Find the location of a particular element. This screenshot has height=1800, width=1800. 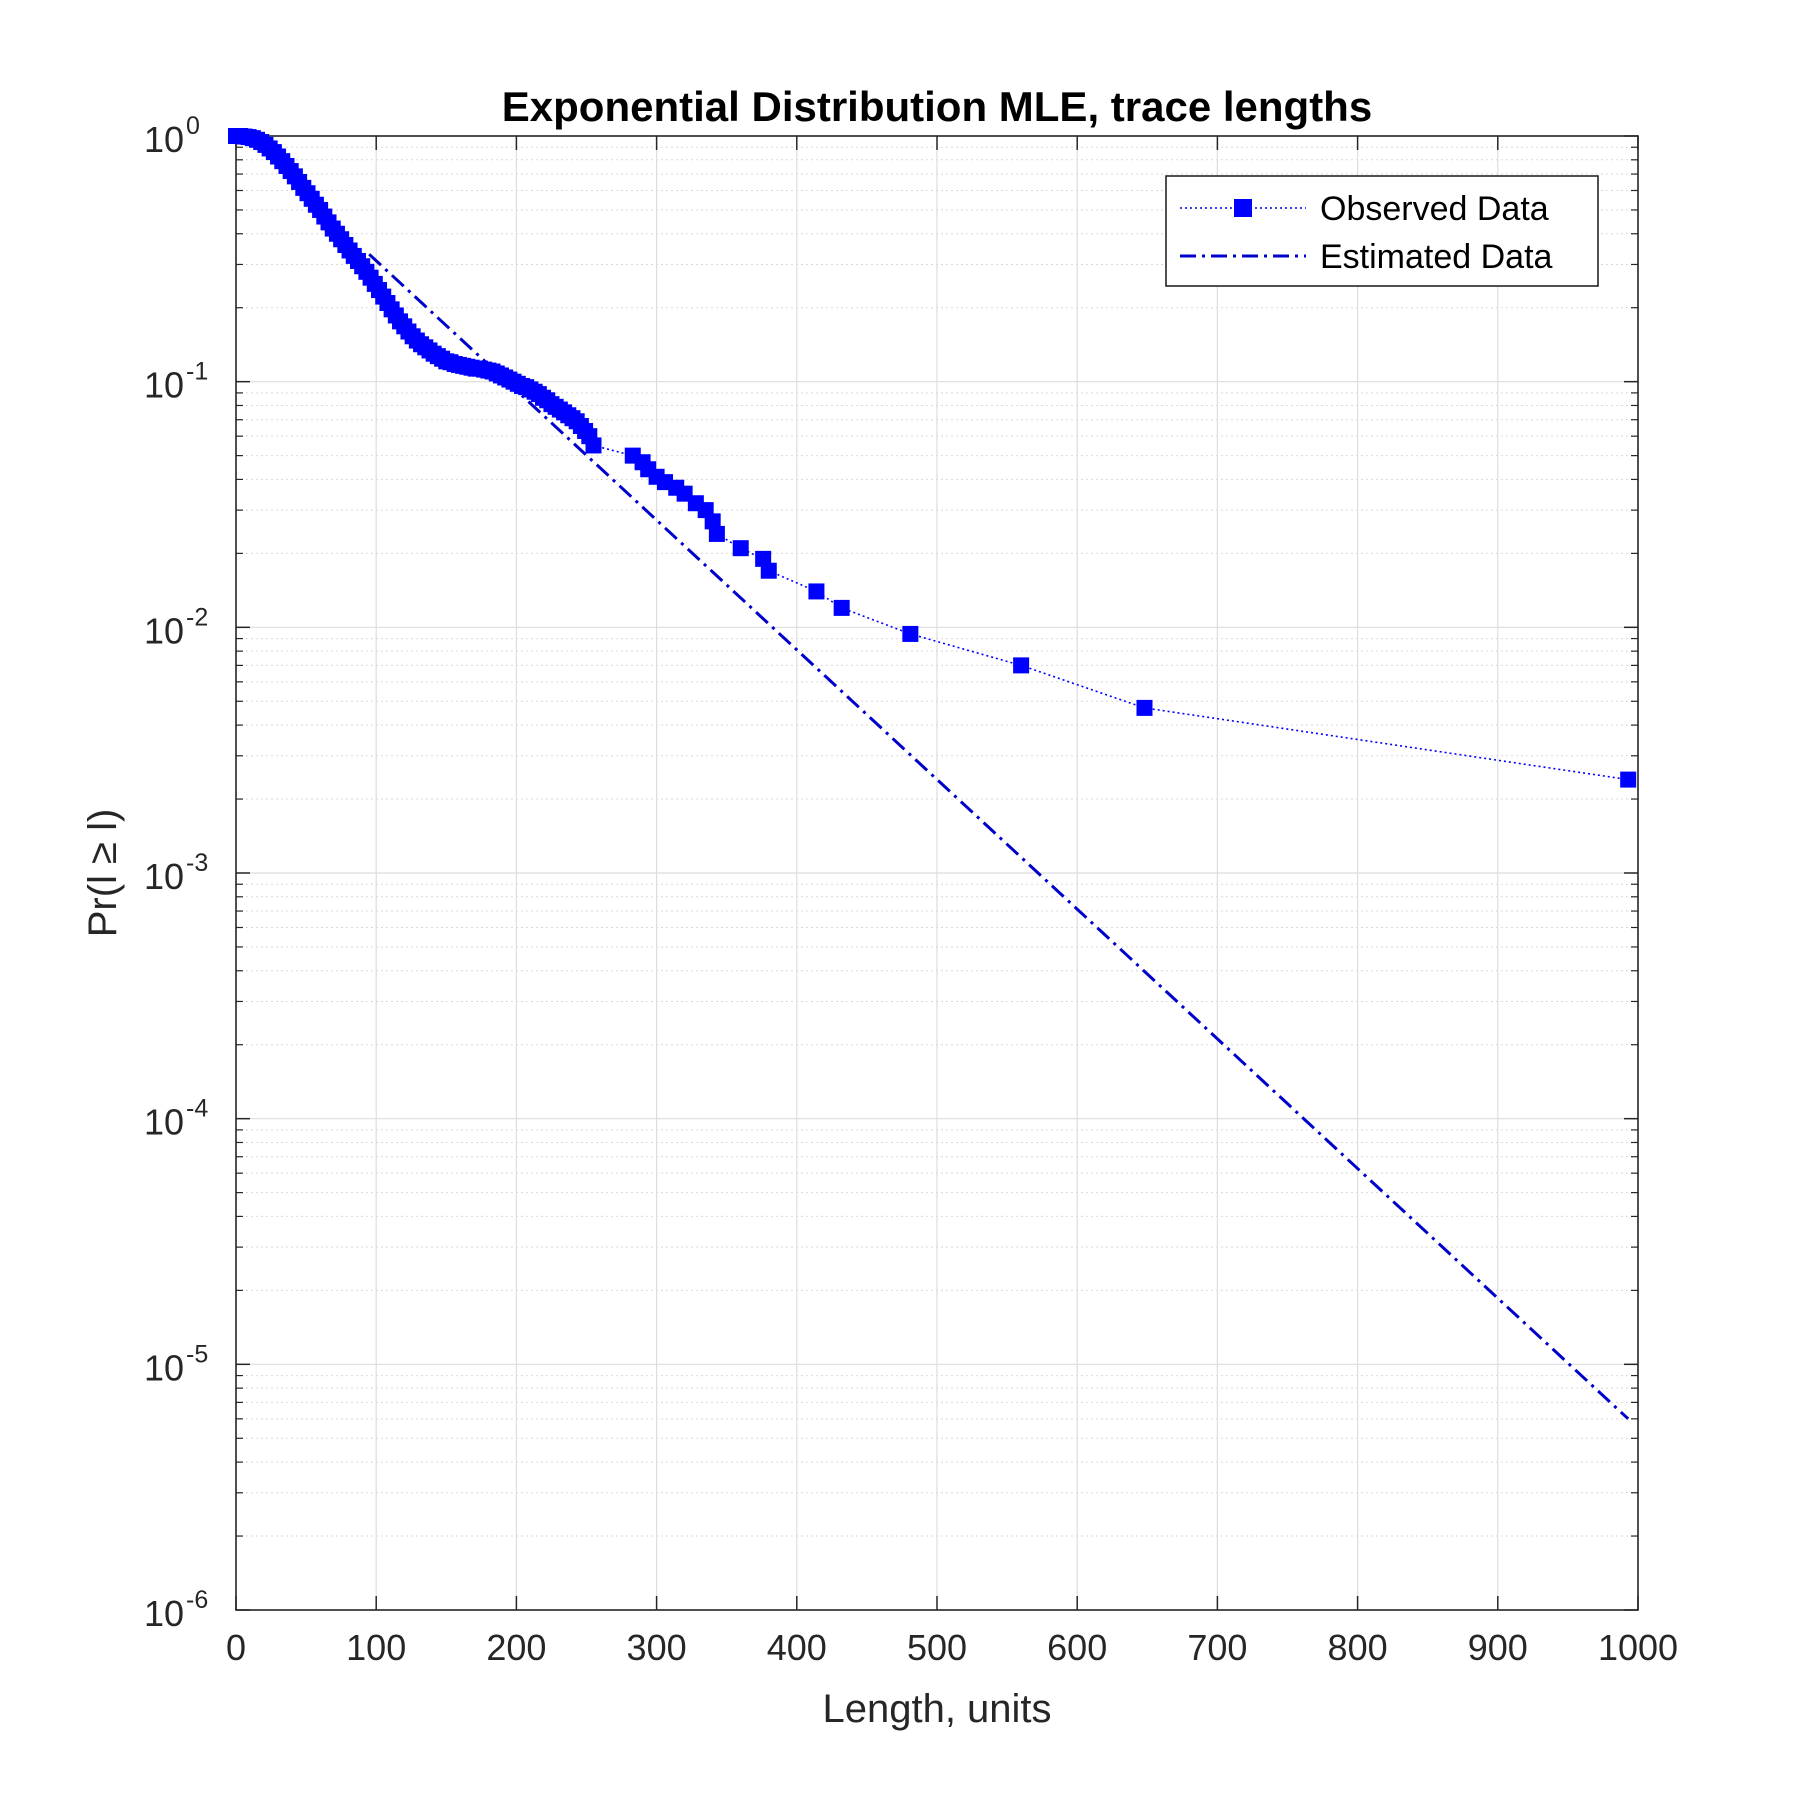

y-tick-label: 10 -6 is located at coordinates (176, 1610).